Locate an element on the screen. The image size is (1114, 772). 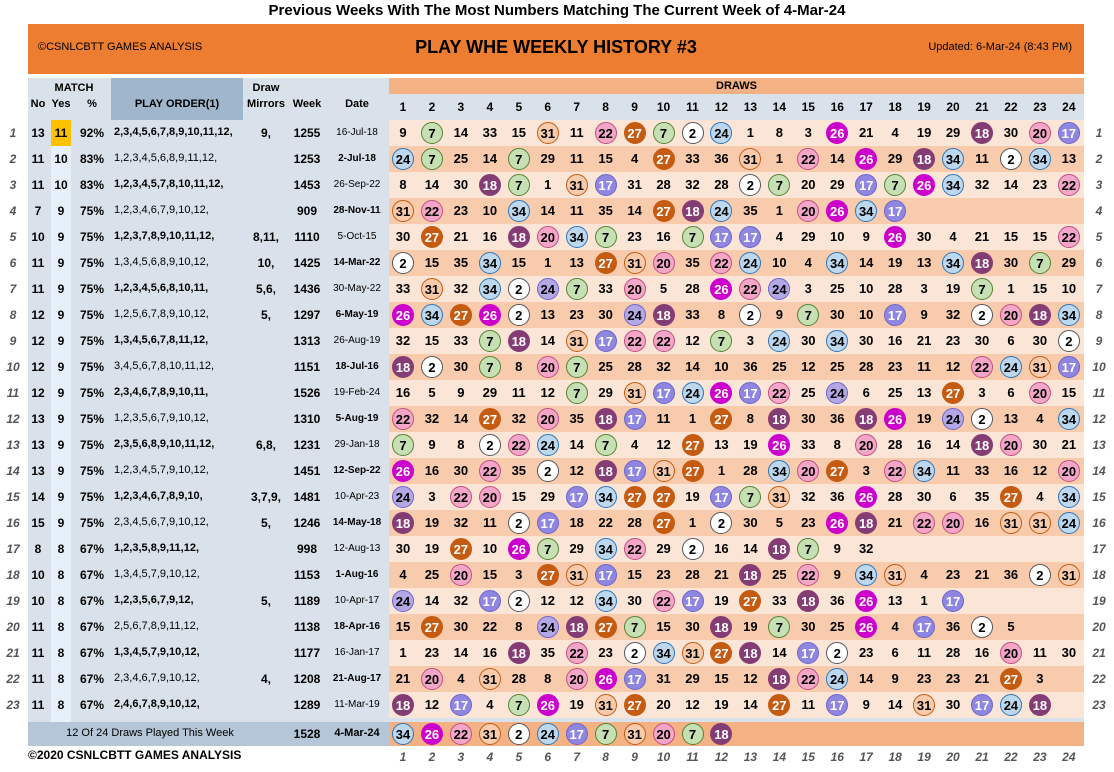
draw-number: 36 is located at coordinates (750, 366).